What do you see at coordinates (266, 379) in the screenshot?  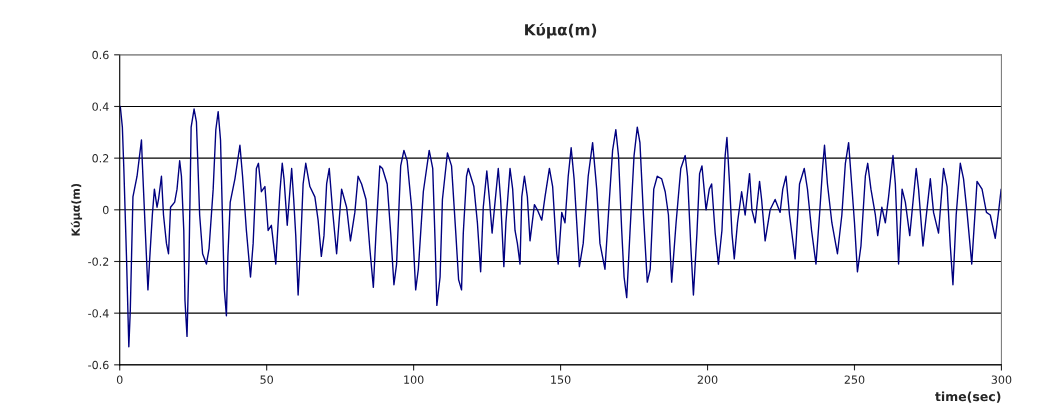 I see `x-tick-label: 50` at bounding box center [266, 379].